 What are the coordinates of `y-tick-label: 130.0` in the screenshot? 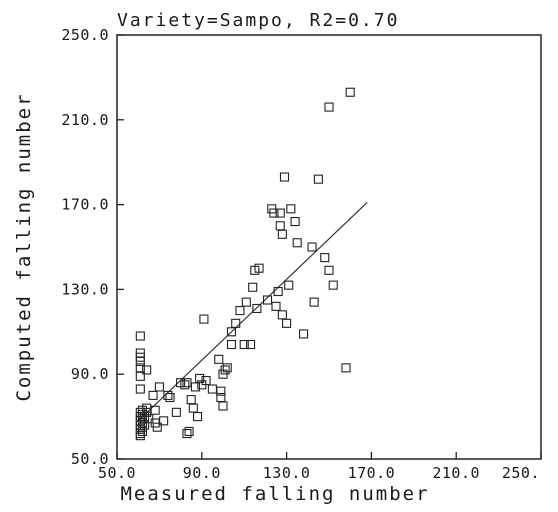 It's located at (85, 289).